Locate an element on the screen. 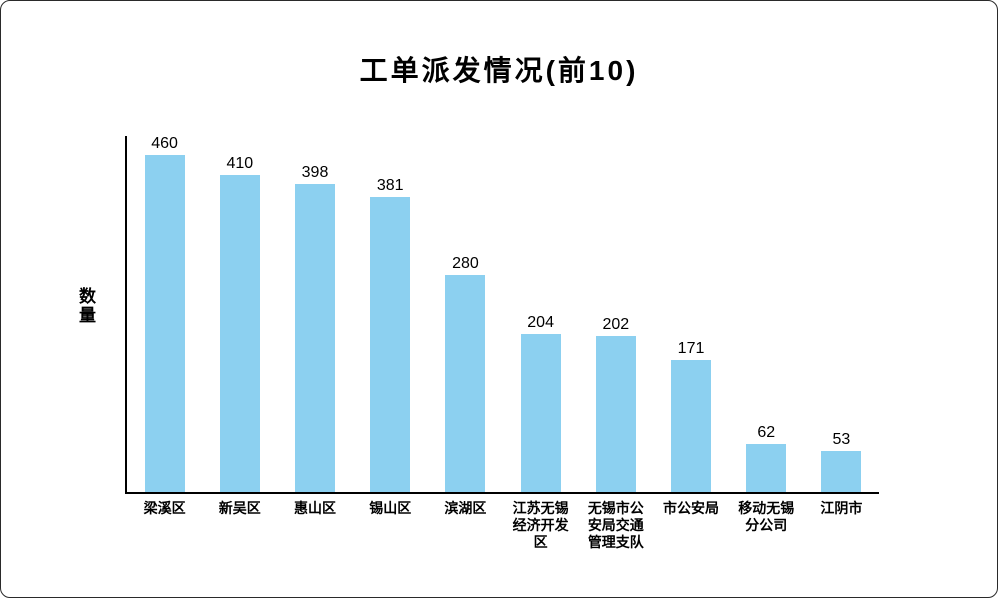 The width and height of the screenshot is (1000, 600). category-label: 市公安局 is located at coordinates (691, 508).